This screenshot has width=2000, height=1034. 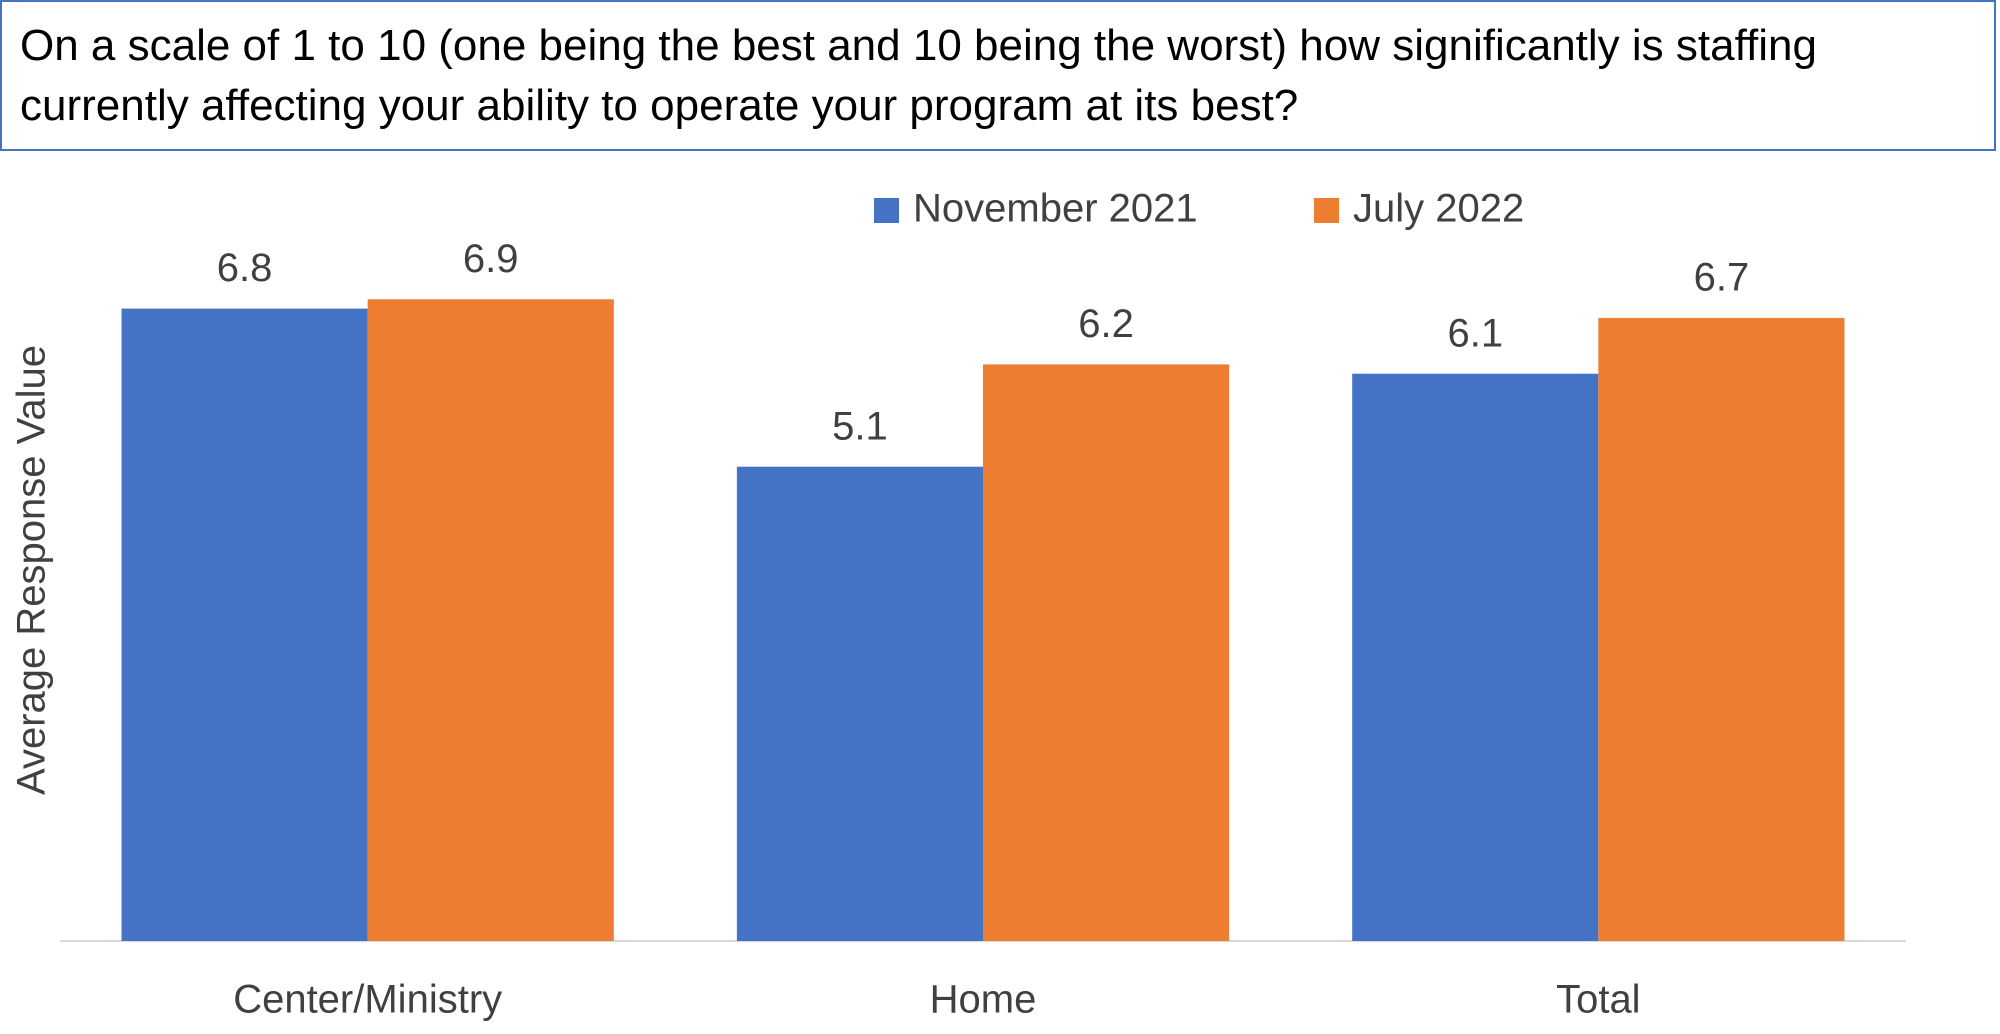 What do you see at coordinates (491, 259) in the screenshot?
I see `value-label: 6.9` at bounding box center [491, 259].